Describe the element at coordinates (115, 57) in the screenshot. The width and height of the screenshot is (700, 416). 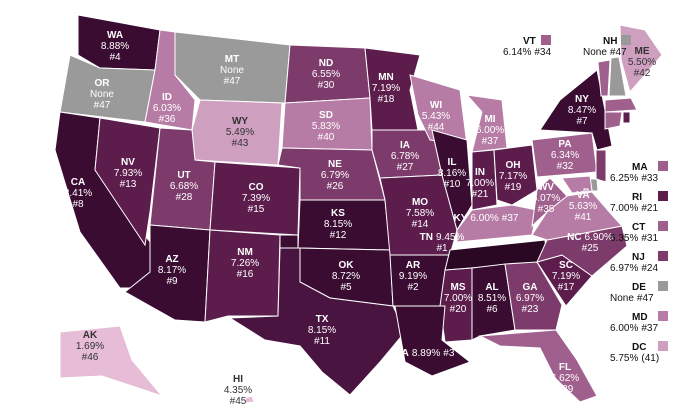
I see `label-part: #4` at that location.